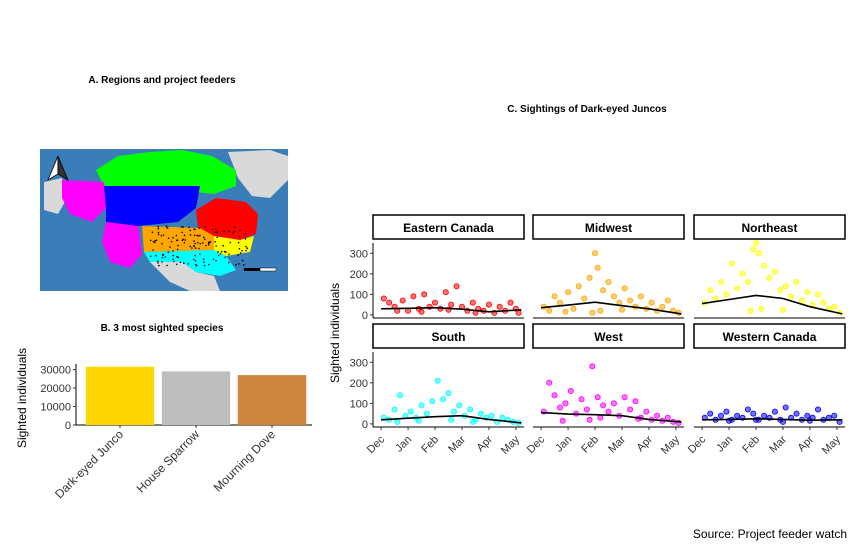  Describe the element at coordinates (671, 445) in the screenshot. I see `x-tick-label: May` at that location.